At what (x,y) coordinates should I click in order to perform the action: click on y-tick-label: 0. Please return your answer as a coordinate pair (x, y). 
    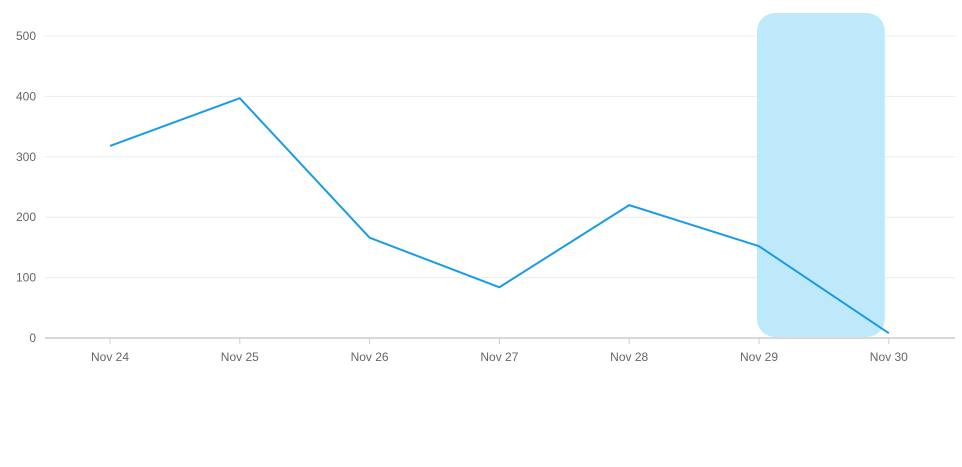
    Looking at the image, I should click on (32, 338).